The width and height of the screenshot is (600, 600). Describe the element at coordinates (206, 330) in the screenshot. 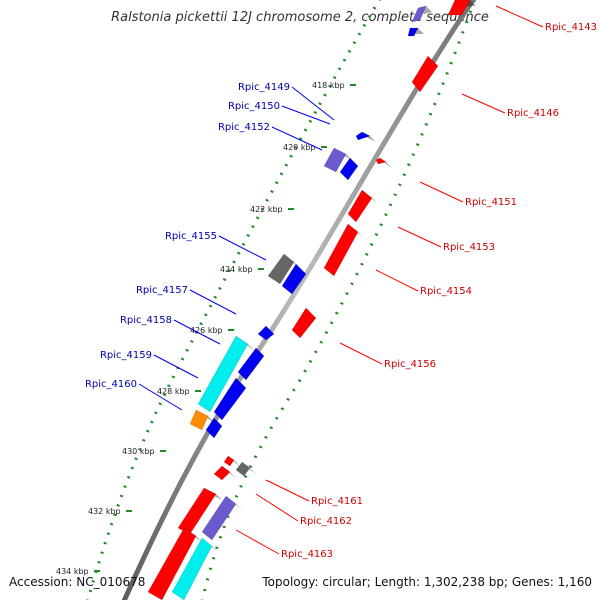

I see `kbp-tick-label: 426 kbp` at that location.